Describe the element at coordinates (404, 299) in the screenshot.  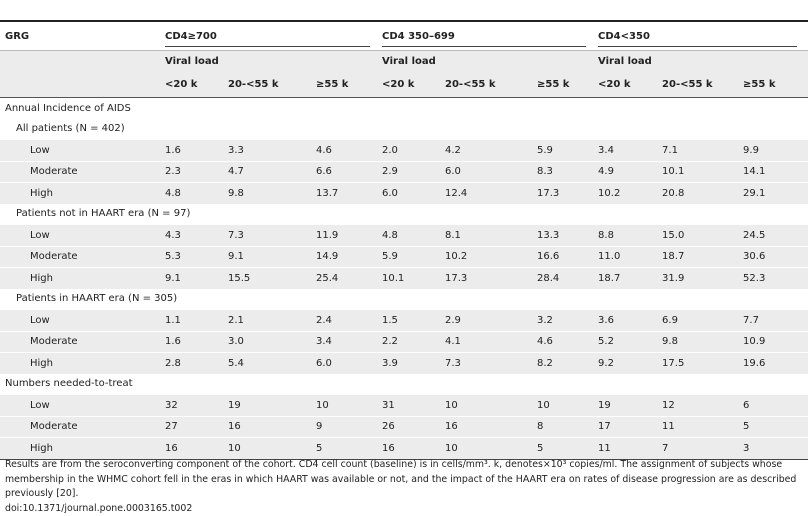
I see `subsection-title: Patients in HAART era (N = 305)` at that location.